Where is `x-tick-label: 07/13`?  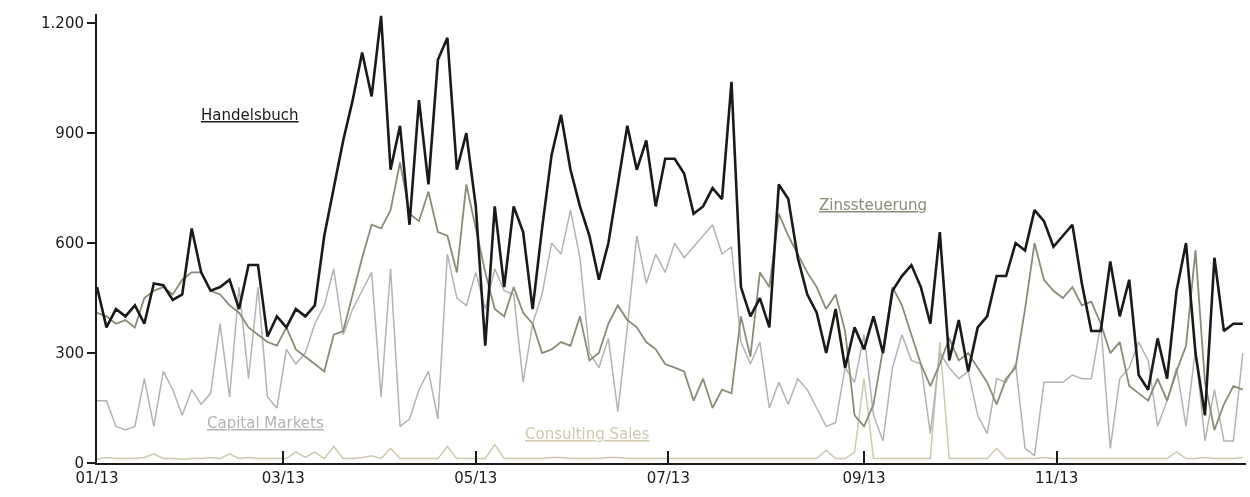
x-tick-label: 07/13 is located at coordinates (668, 478).